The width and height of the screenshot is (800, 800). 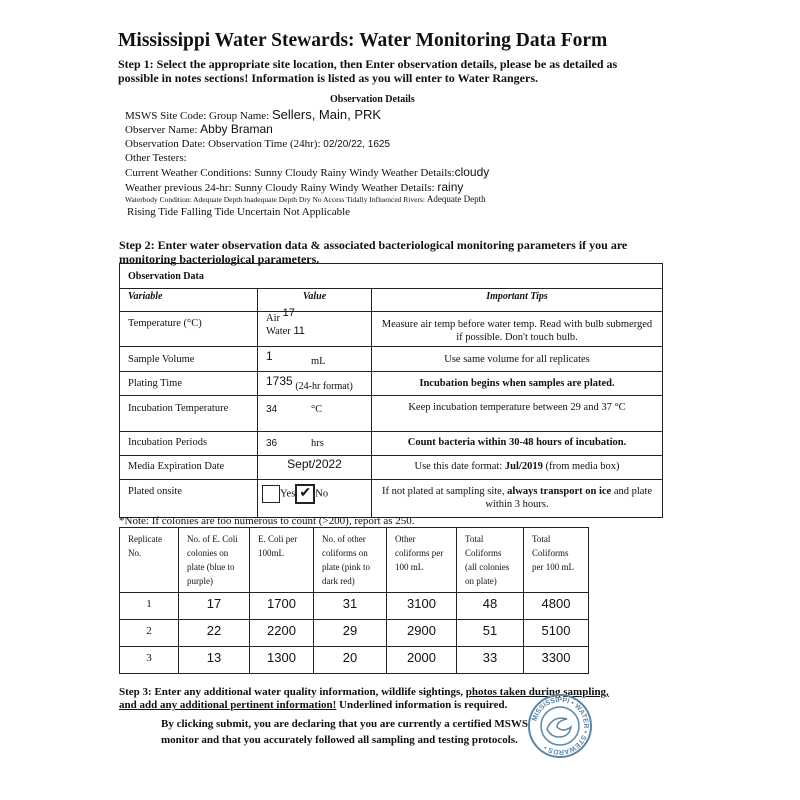 What do you see at coordinates (357, 144) in the screenshot?
I see `date-value: 02/20/22, 1625` at bounding box center [357, 144].